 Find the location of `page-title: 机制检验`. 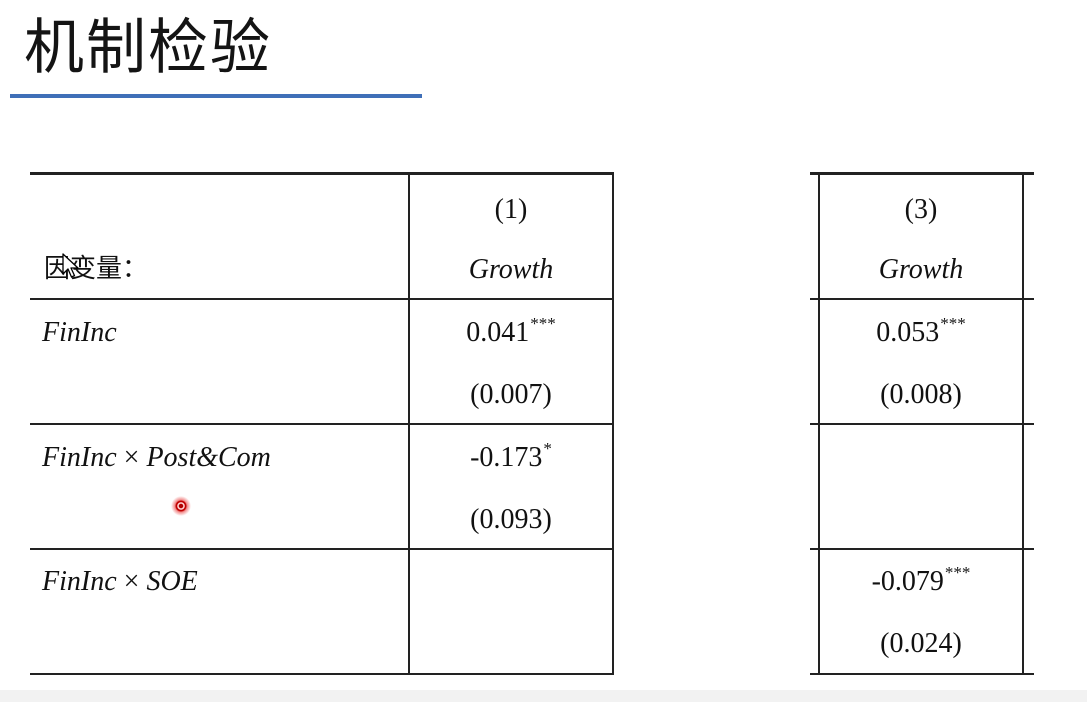

page-title: 机制检验 is located at coordinates (148, 48).